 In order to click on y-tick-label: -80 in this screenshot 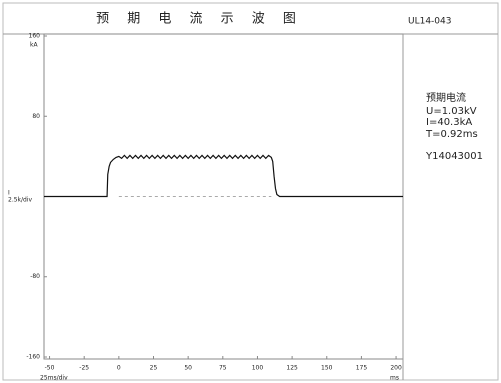, I will do `click(35, 276)`.